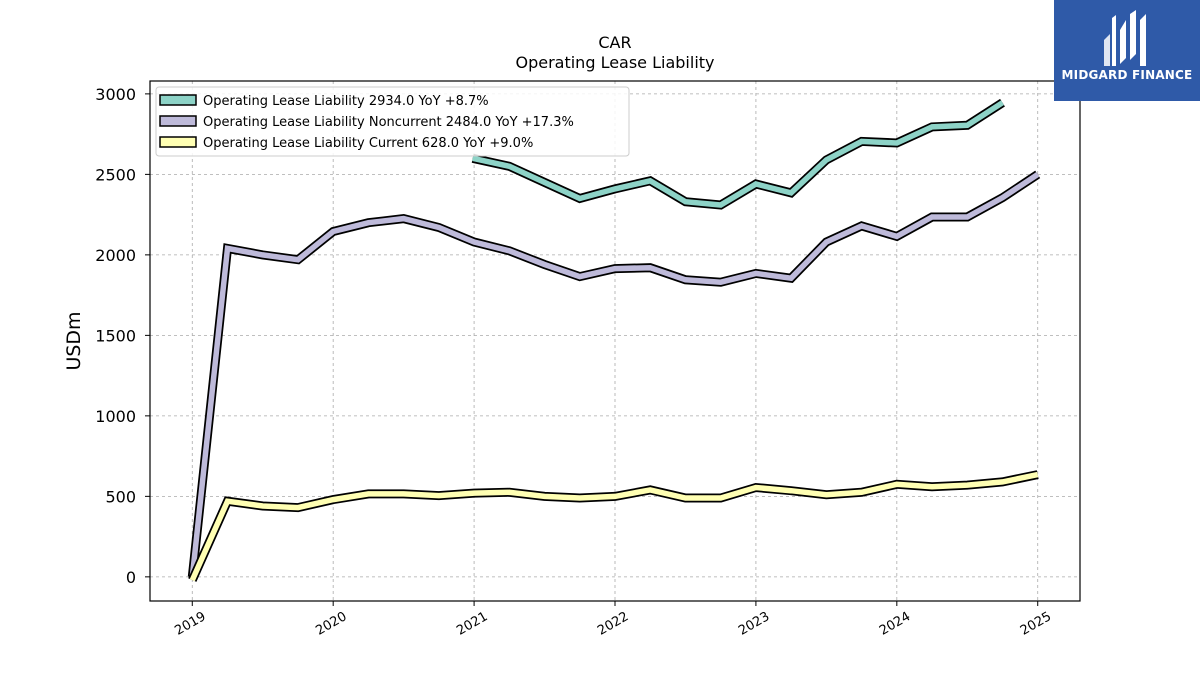 The image size is (1200, 675). I want to click on y-tick-label: 2000, so click(115, 255).